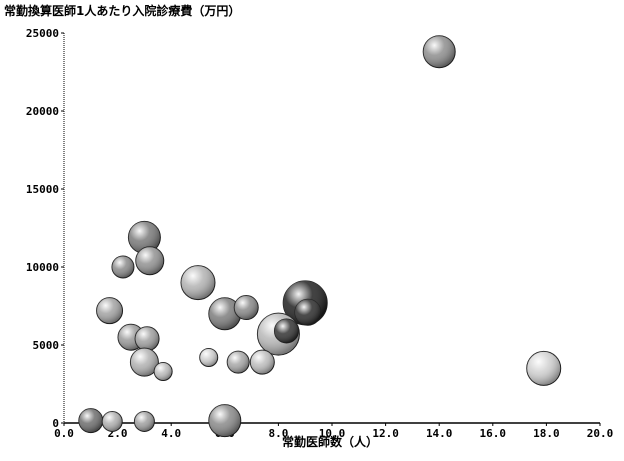 Image resolution: width=624 pixels, height=461 pixels. I want to click on y-tick-labels: 0 5000 10000 15000 20000 25000, so click(45, 228).